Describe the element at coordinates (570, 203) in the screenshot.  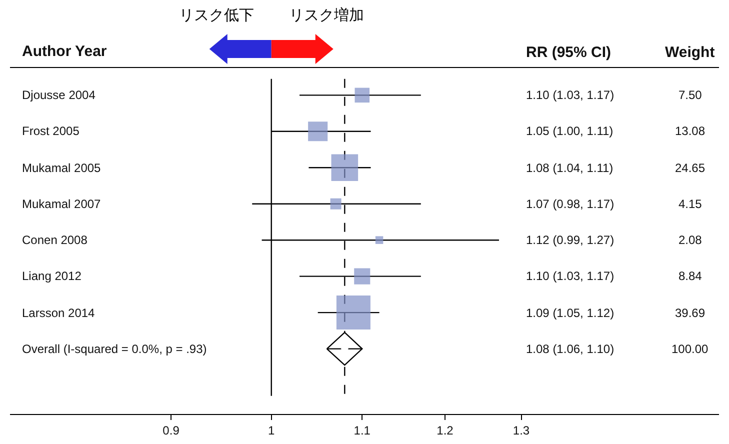
I see `annotation: 1.07 (0.98, 1.17)` at that location.